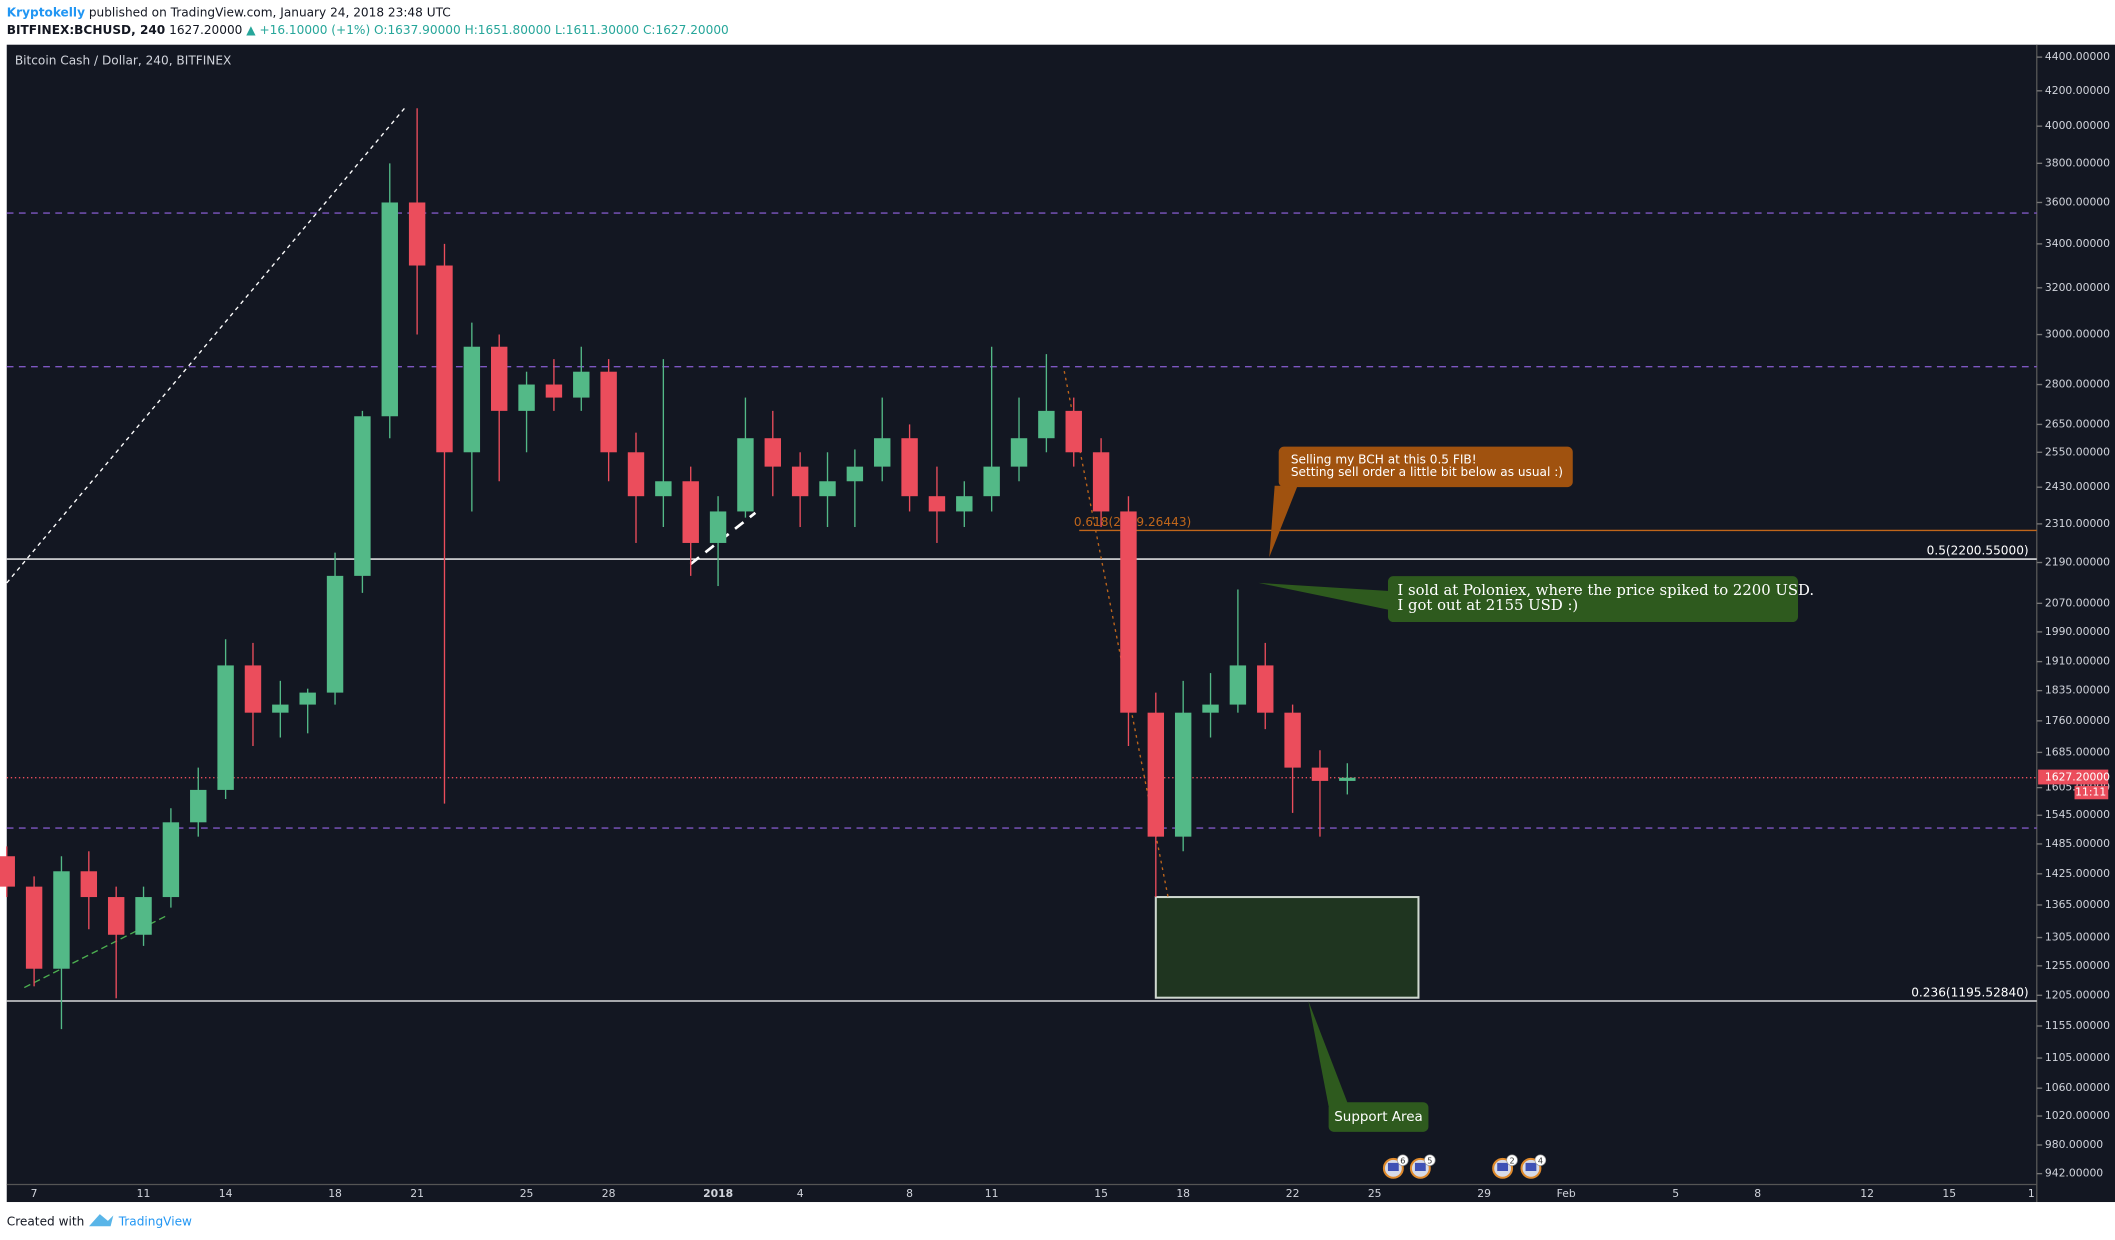  I want to click on tradingview-logo, so click(101, 1220).